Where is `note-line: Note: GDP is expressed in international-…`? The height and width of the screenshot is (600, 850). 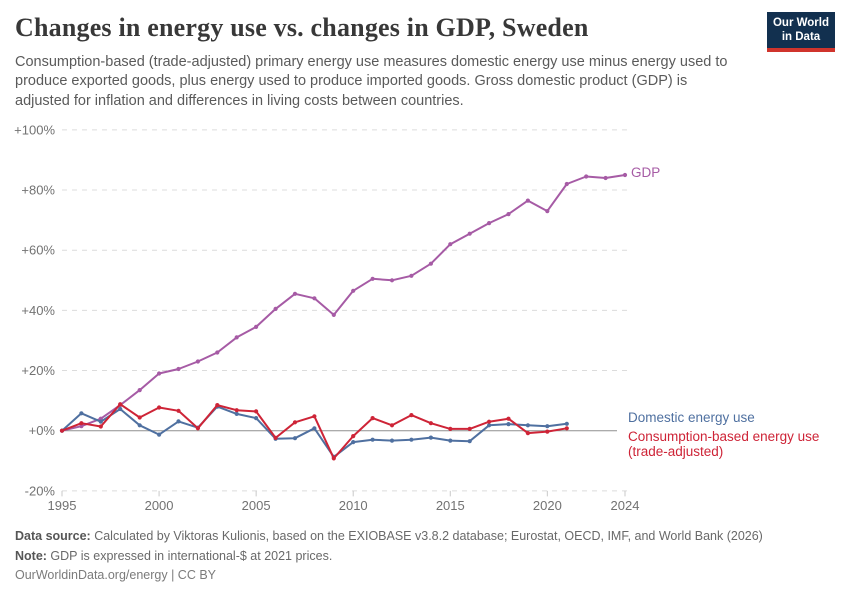
note-line: Note: GDP is expressed in international-… is located at coordinates (425, 557).